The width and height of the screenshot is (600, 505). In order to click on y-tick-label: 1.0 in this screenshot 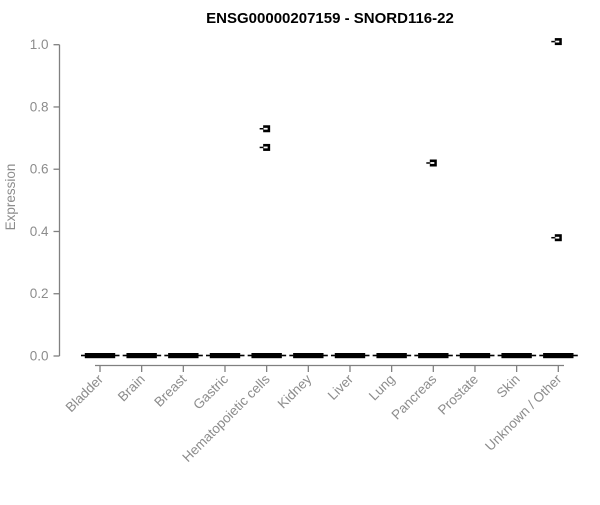, I will do `click(39, 44)`.